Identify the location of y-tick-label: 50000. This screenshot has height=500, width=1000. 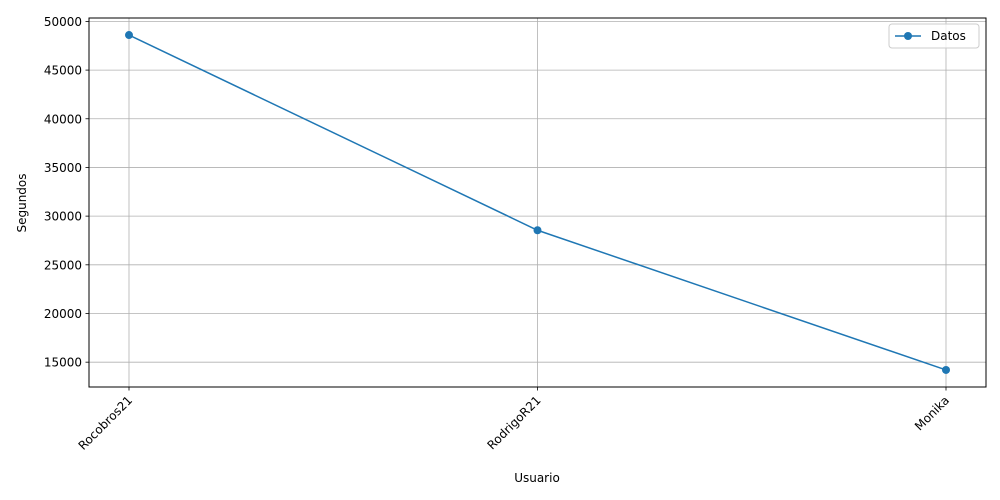
(63, 22).